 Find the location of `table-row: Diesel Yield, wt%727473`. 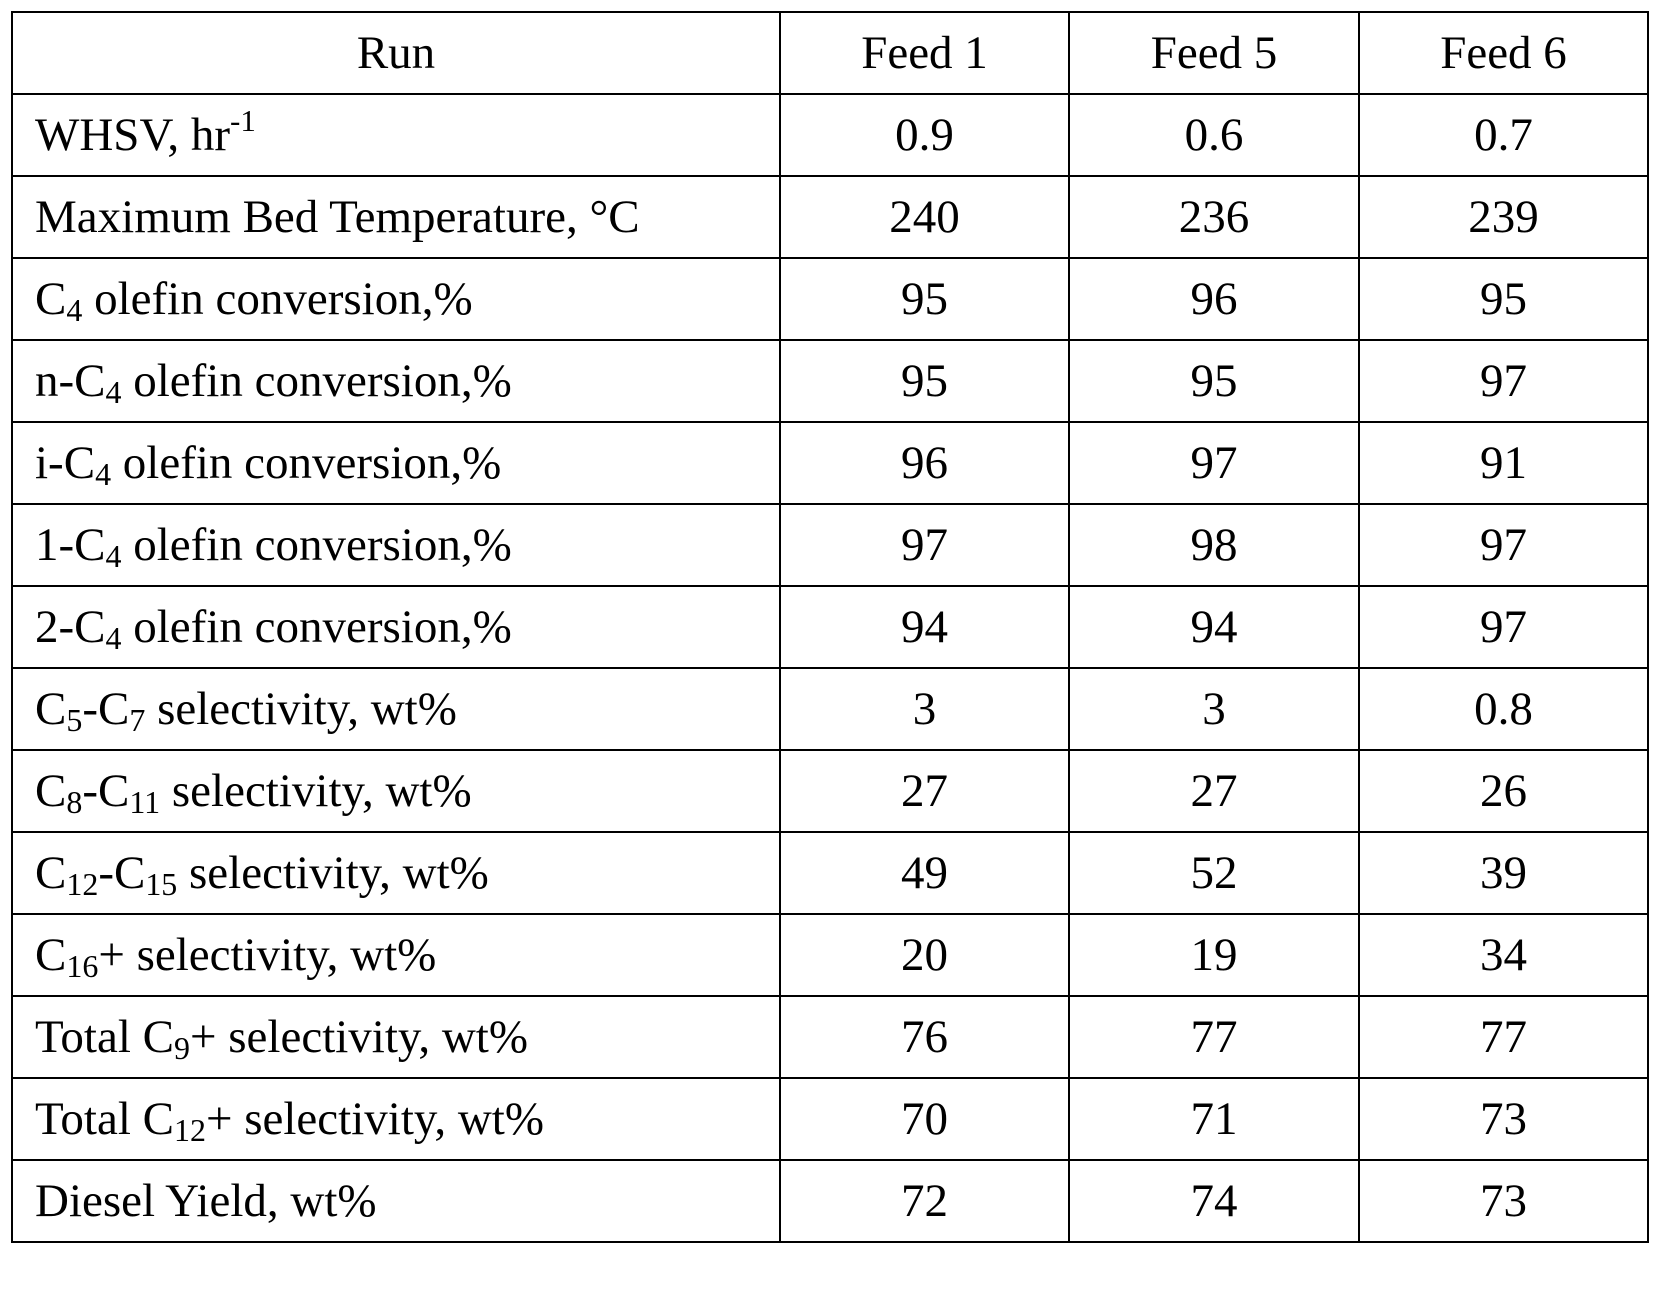

table-row: Diesel Yield, wt%727473 is located at coordinates (830, 1201).